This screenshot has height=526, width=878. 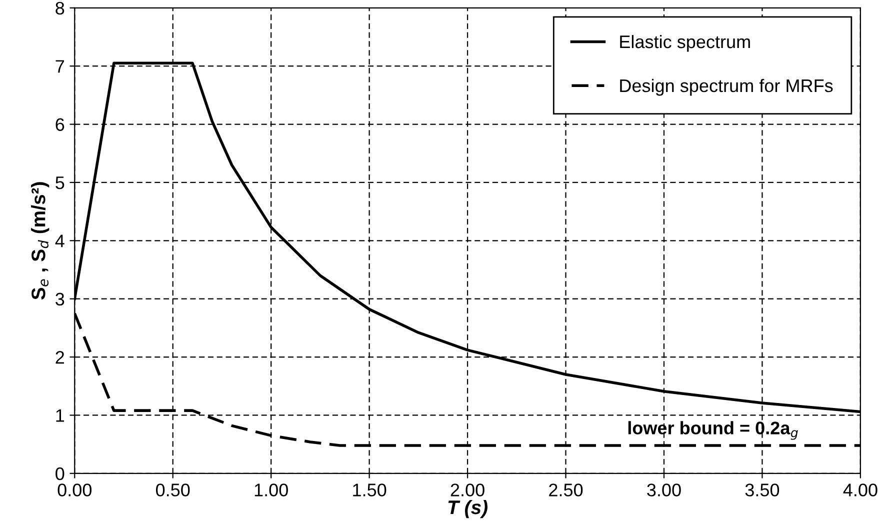 I want to click on x-tick-label: 2.00, so click(x=467, y=490).